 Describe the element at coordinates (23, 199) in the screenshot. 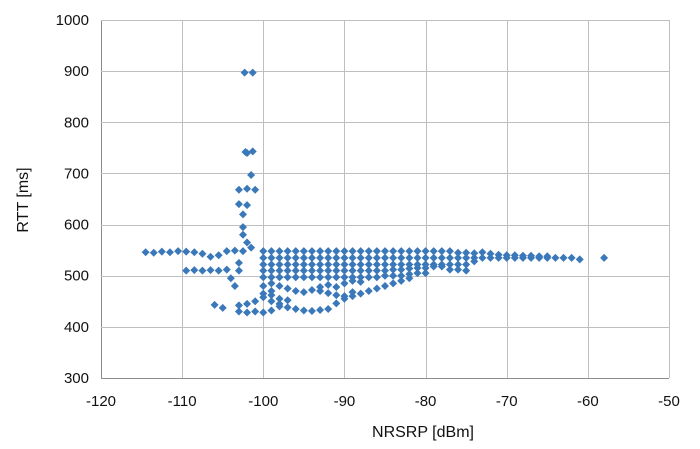

I see `y-axis-title: RTT [ms]` at that location.